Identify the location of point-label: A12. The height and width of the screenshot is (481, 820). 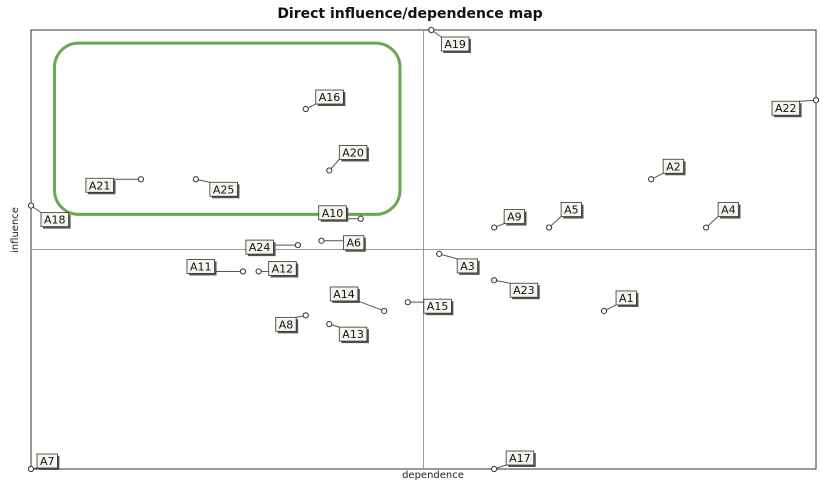
(283, 268).